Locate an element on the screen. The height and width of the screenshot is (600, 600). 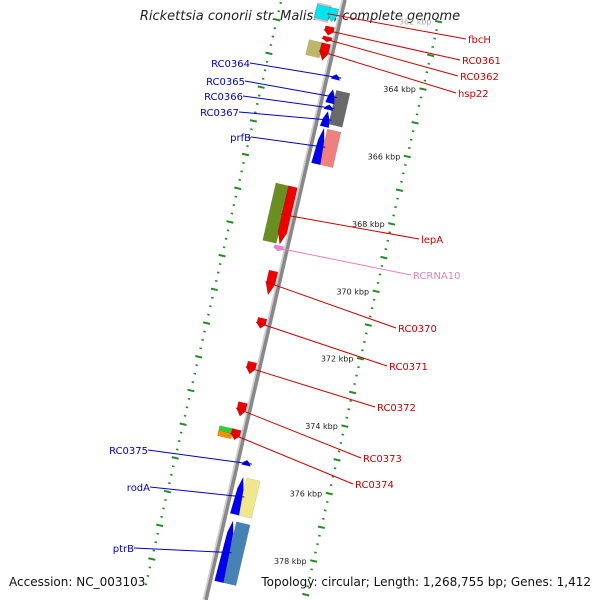
gene-hsp22 is located at coordinates (325, 51).